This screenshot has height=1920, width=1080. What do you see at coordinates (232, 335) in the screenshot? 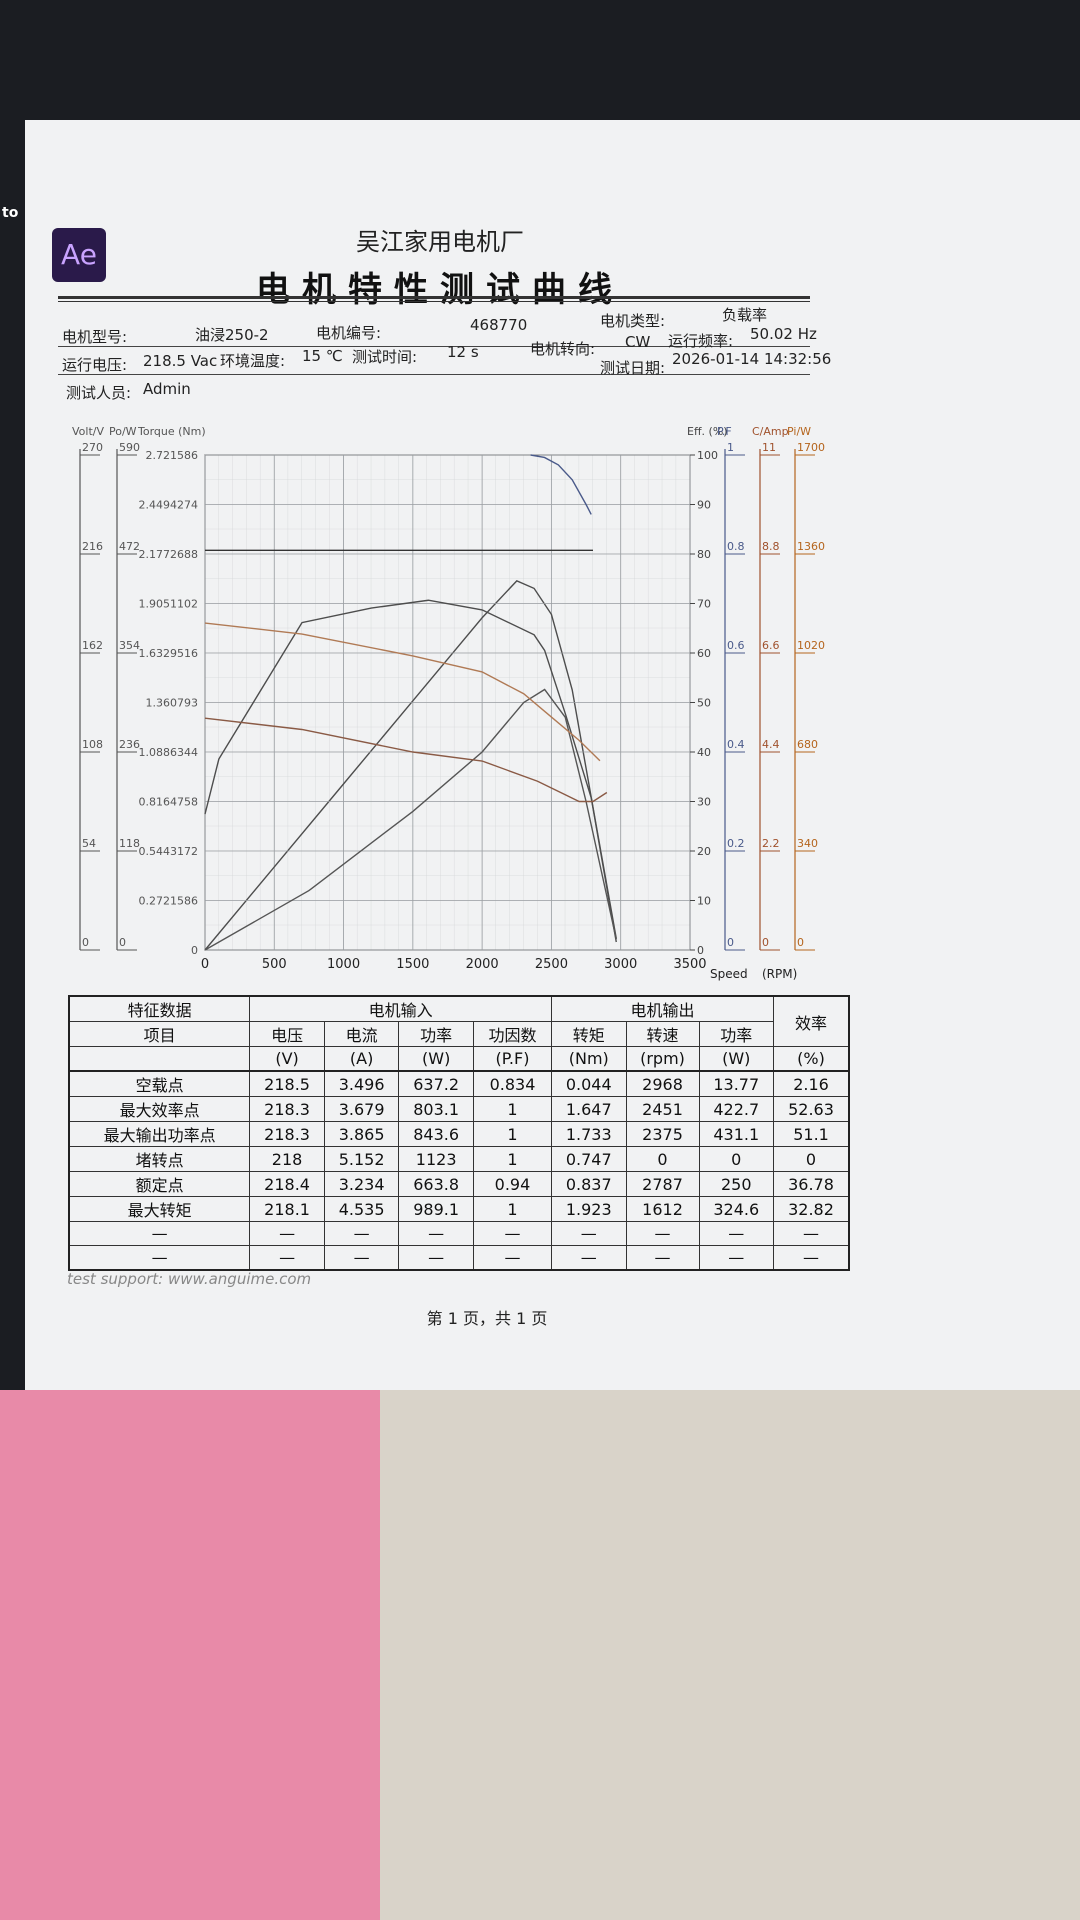
I see `info-value: 油浸250-2` at bounding box center [232, 335].